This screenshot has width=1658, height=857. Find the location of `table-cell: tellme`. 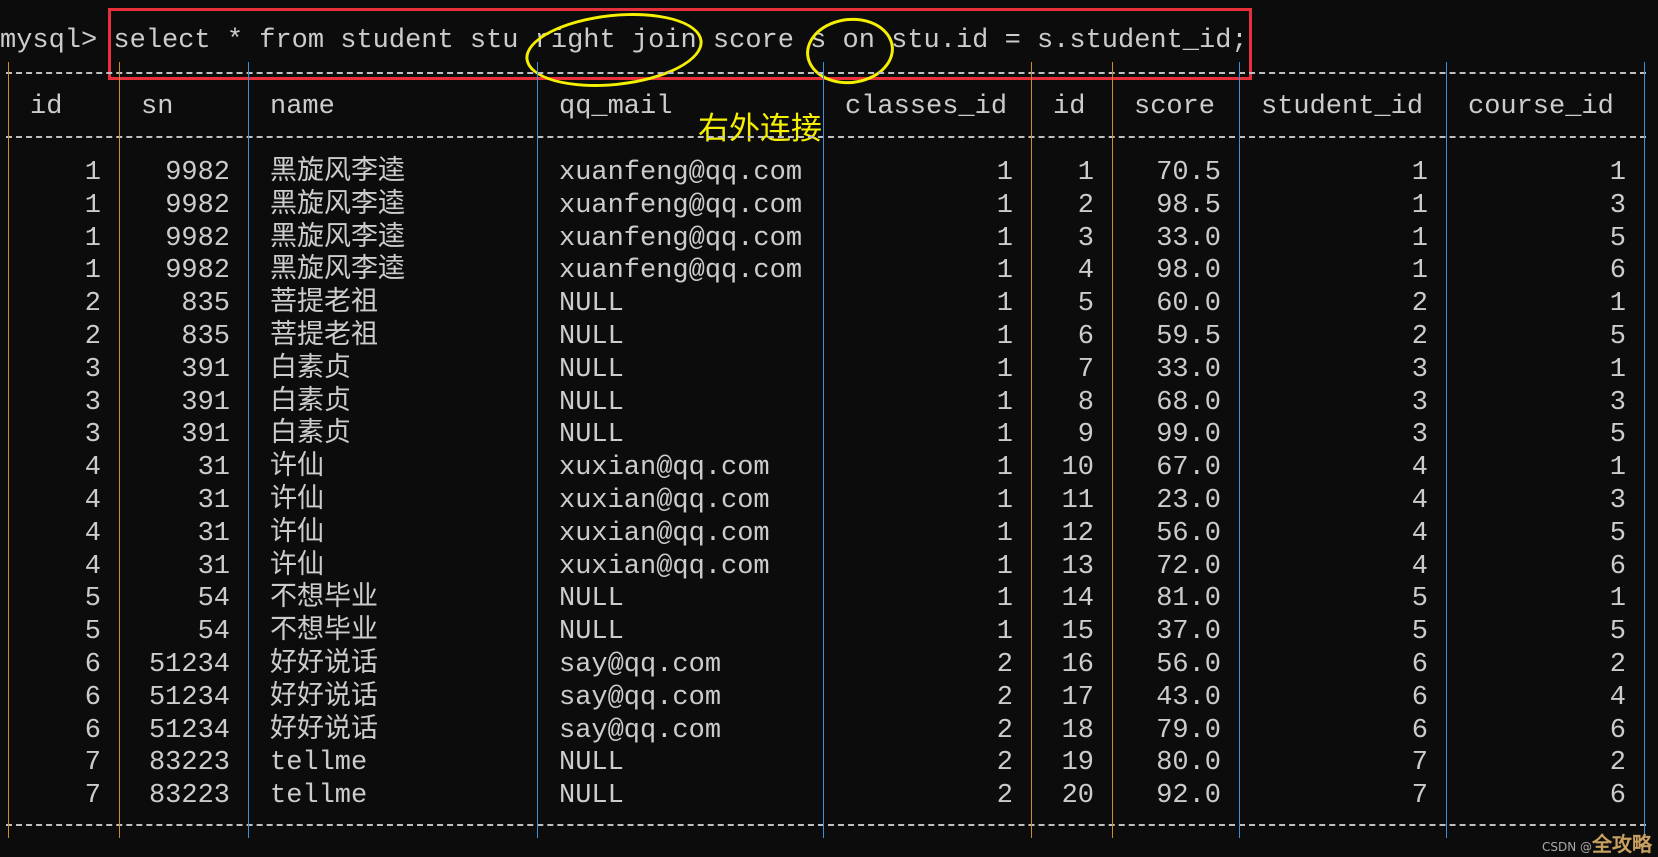

table-cell: tellme is located at coordinates (319, 763).